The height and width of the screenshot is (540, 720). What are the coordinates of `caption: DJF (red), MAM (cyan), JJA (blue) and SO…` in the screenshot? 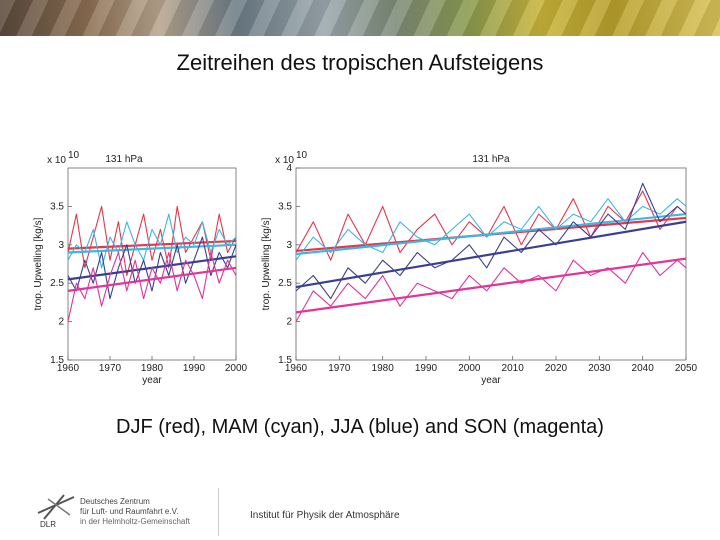 It's located at (360, 427).